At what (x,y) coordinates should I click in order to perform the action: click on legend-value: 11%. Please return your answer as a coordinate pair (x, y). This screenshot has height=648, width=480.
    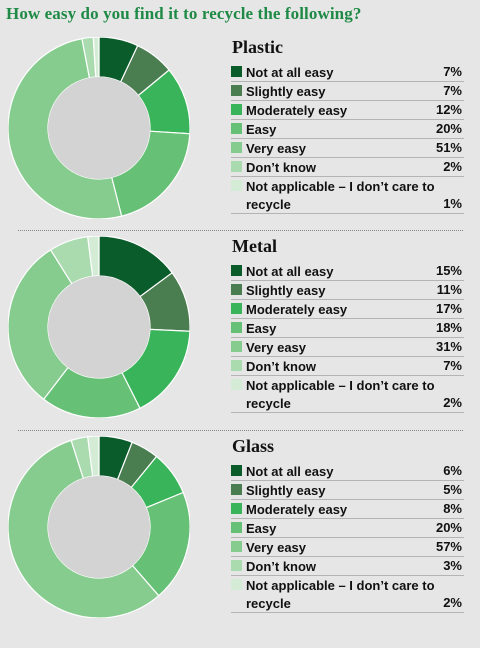
    Looking at the image, I should click on (449, 289).